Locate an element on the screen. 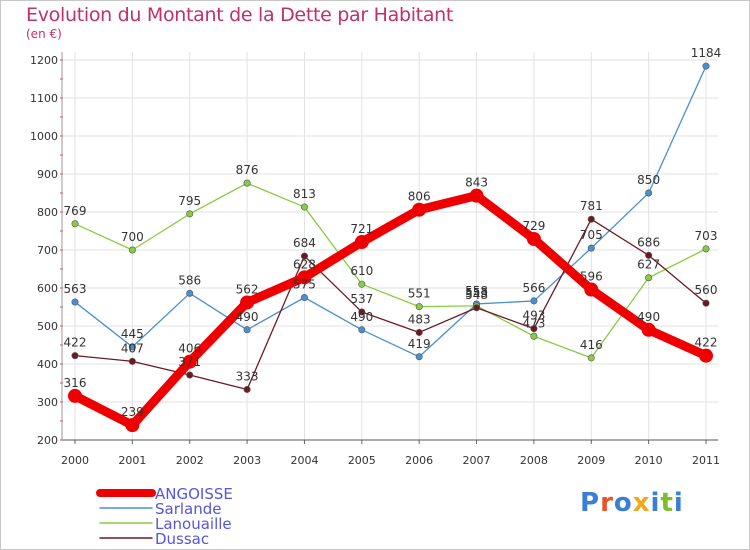 This screenshot has width=750, height=550. data-label: 684 is located at coordinates (304, 243).